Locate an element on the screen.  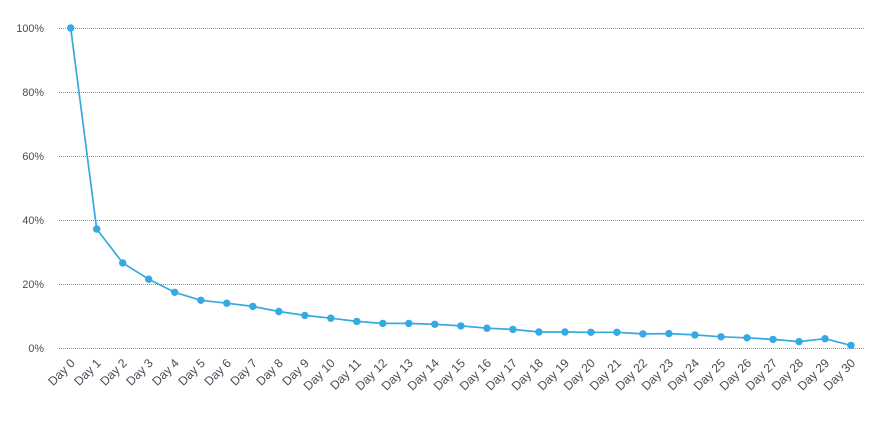
svg-text: 60% is located at coordinates (33, 157).